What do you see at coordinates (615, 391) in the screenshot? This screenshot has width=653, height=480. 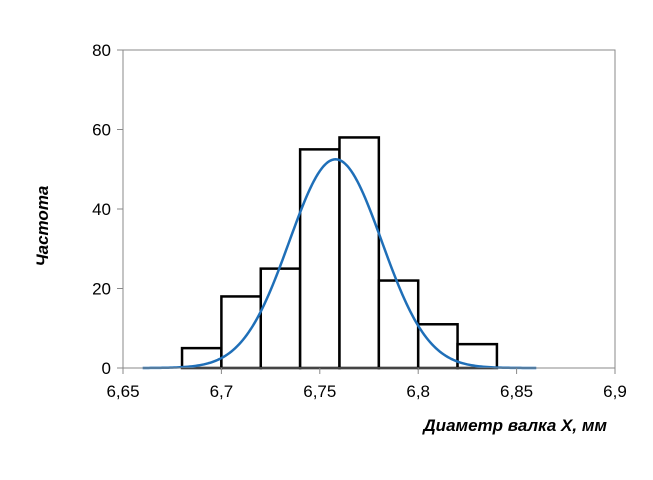 I see `x-tick-label: 6,9` at bounding box center [615, 391].